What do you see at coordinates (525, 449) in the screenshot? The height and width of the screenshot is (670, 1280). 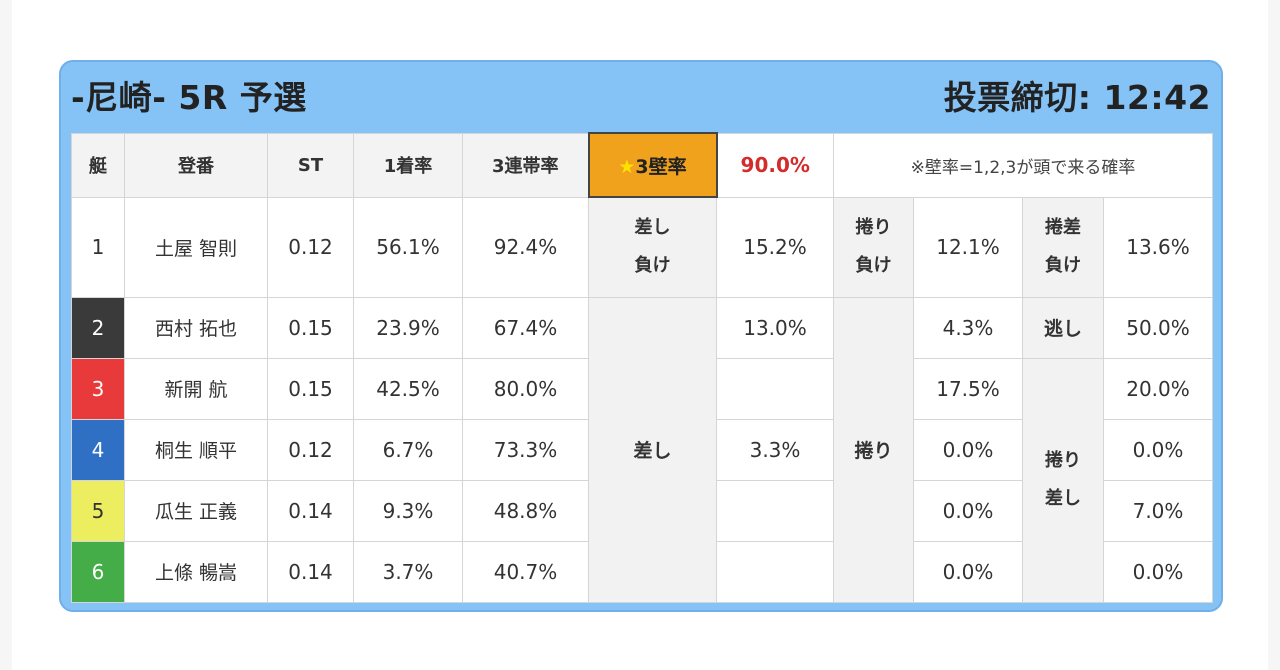 I see `top3-rate: 73.3%` at bounding box center [525, 449].